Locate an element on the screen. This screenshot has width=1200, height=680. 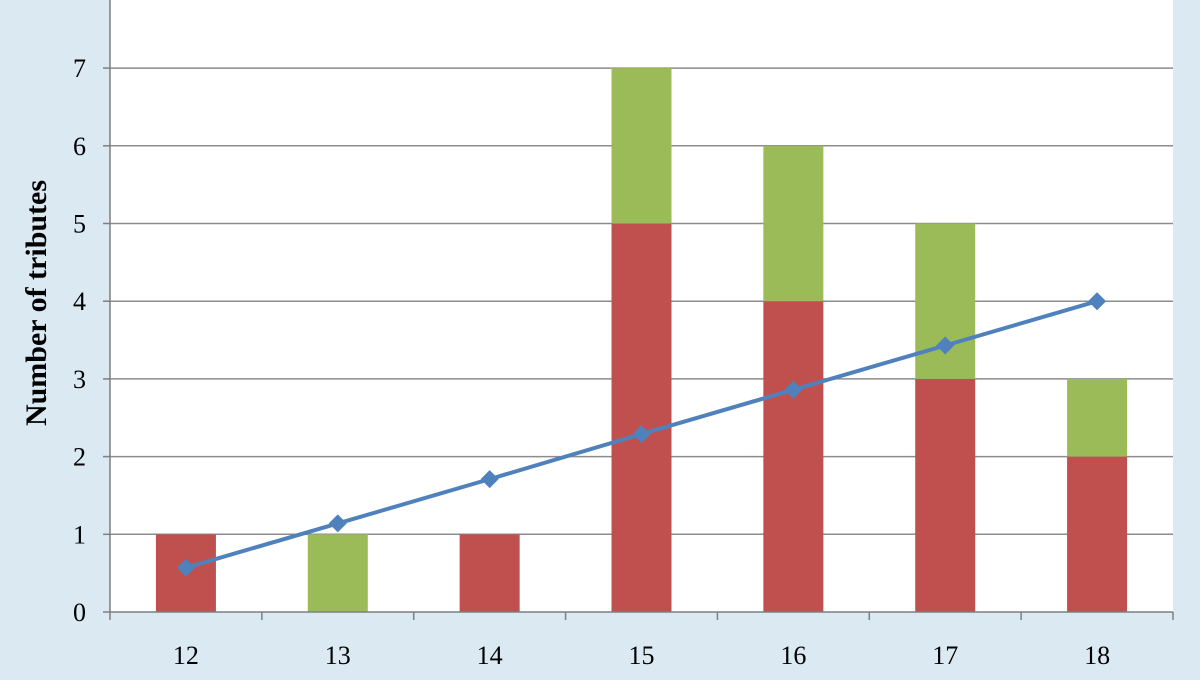
x-tick-label: 13 is located at coordinates (338, 655).